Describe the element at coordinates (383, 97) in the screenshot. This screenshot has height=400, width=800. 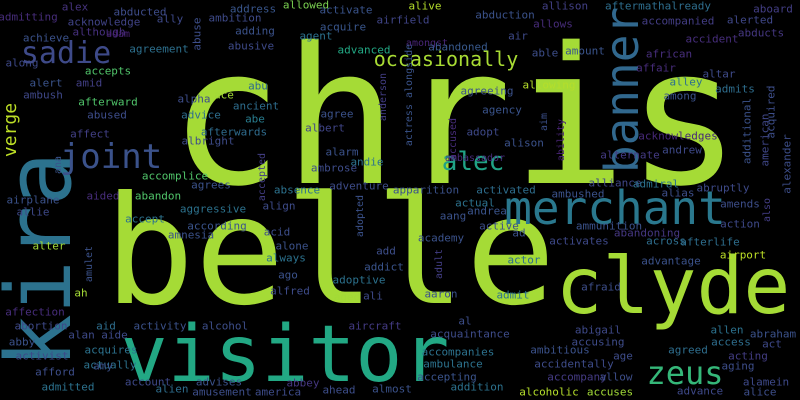
I see `word: anderson` at that location.